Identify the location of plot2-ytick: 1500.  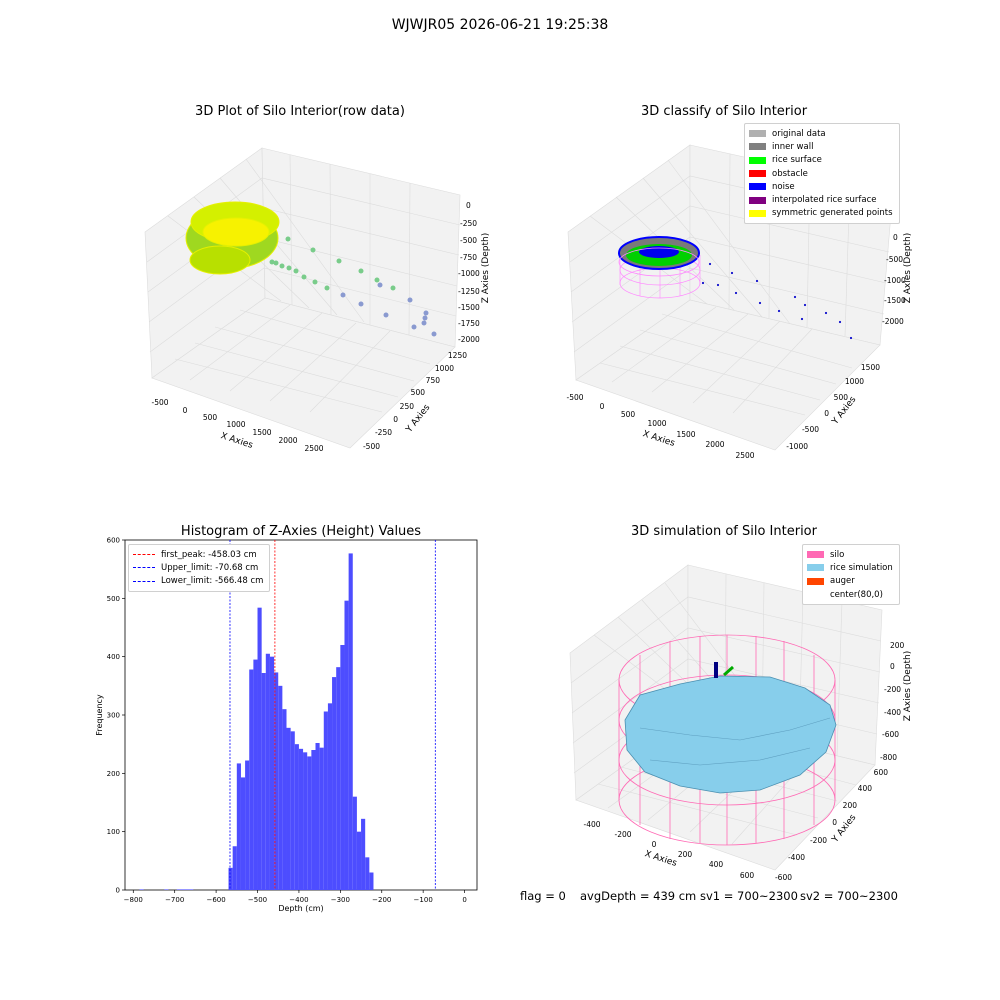
(870, 367).